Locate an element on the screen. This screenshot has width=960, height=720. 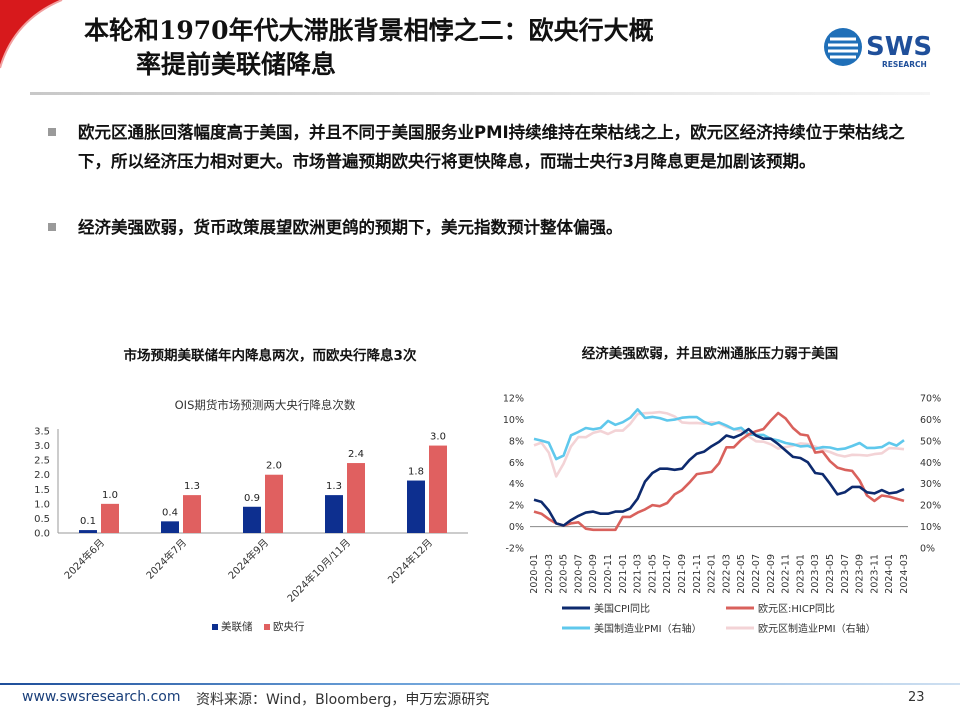
chart2-line-ez-hicp is located at coordinates (719, 471).